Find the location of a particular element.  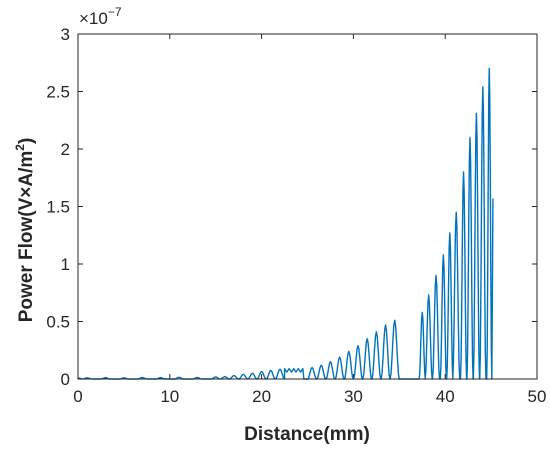

y-tick-label: 0.5 is located at coordinates (58, 322).